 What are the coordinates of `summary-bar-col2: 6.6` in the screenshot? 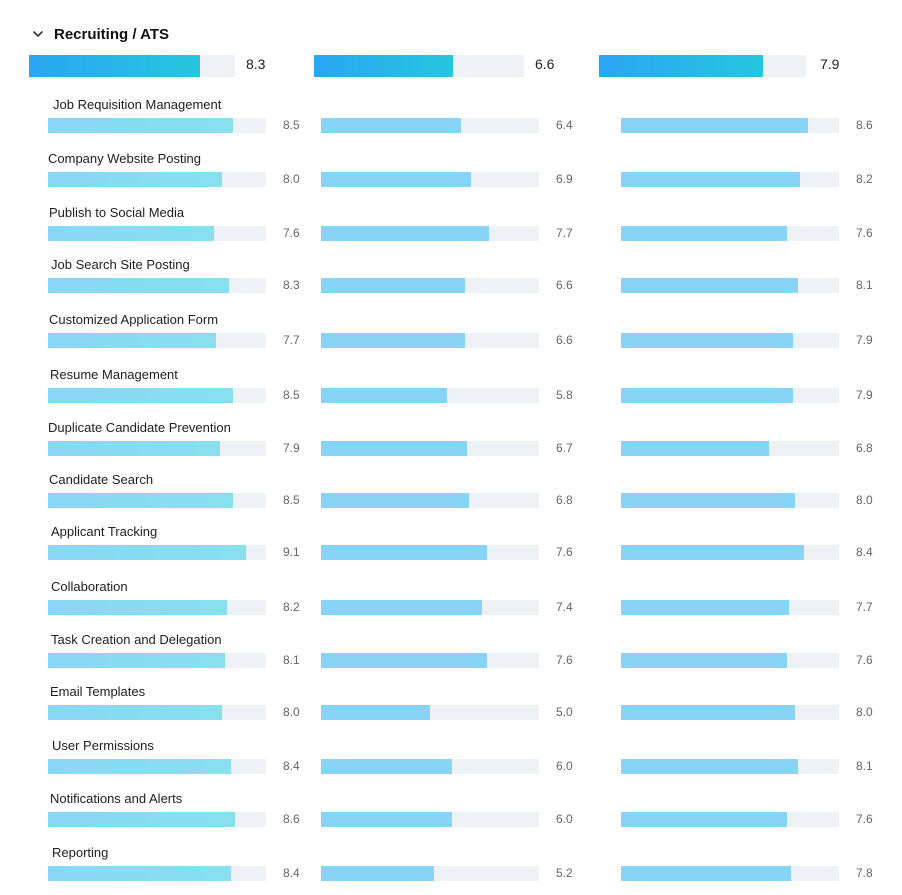 It's located at (439, 66).